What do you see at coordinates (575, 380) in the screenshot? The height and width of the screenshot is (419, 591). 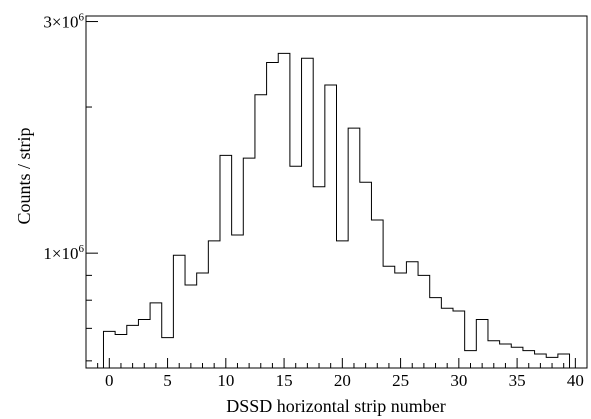 I see `x-tick-label: 40` at bounding box center [575, 380].